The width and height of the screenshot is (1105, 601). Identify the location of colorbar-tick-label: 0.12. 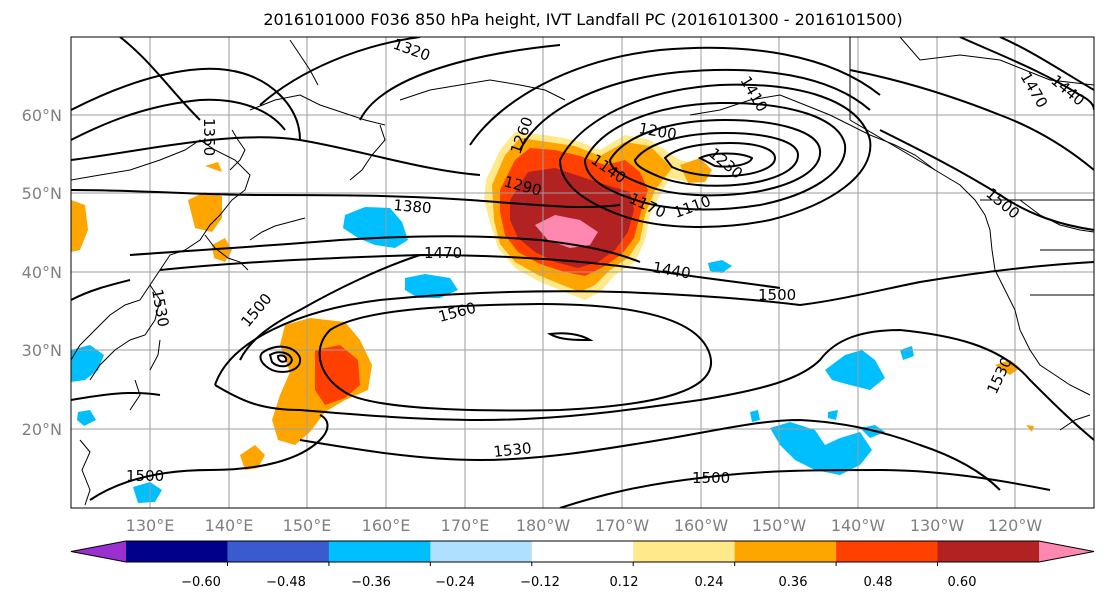
(624, 582).